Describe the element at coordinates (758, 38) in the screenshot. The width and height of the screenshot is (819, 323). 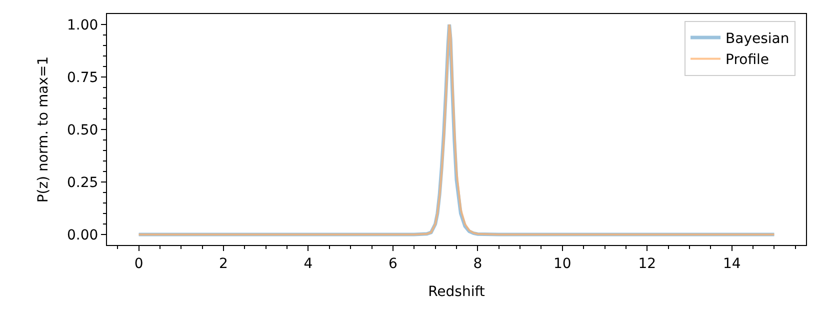
I see `legend-label: Bayesian` at that location.